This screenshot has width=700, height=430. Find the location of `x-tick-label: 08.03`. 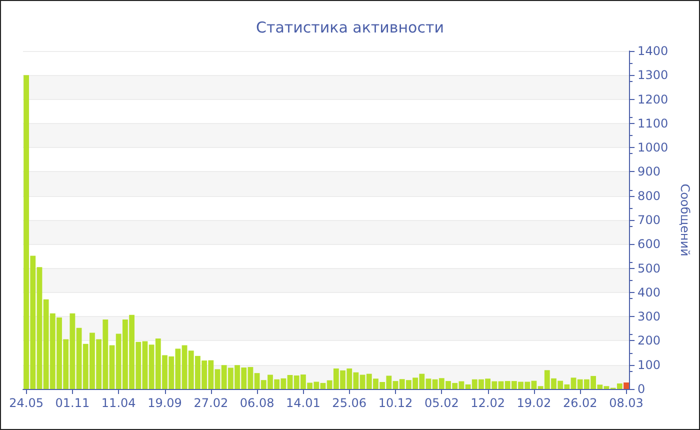

x-tick-label: 08.03 is located at coordinates (626, 403).